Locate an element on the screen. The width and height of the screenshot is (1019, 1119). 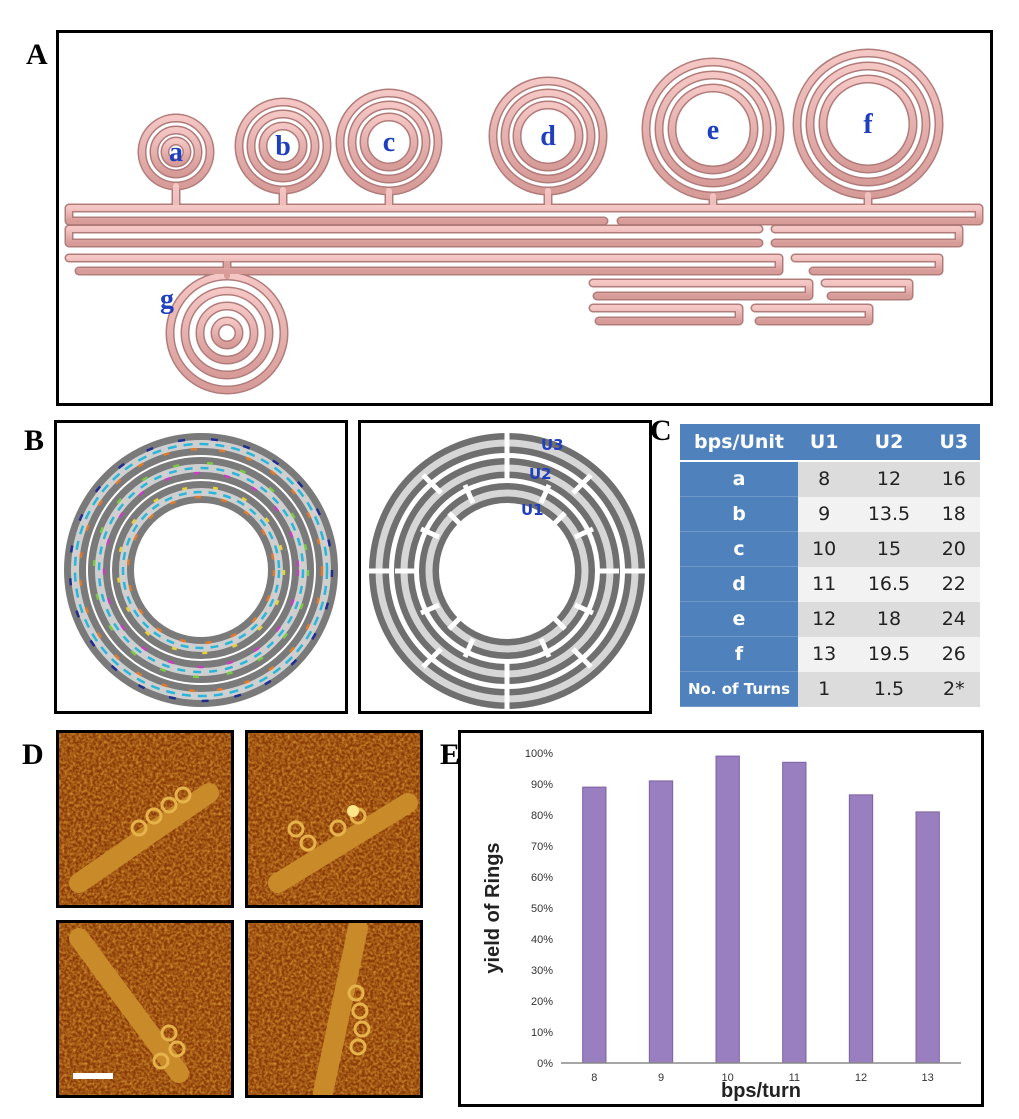
segment-gaps is located at coordinates (507, 571).